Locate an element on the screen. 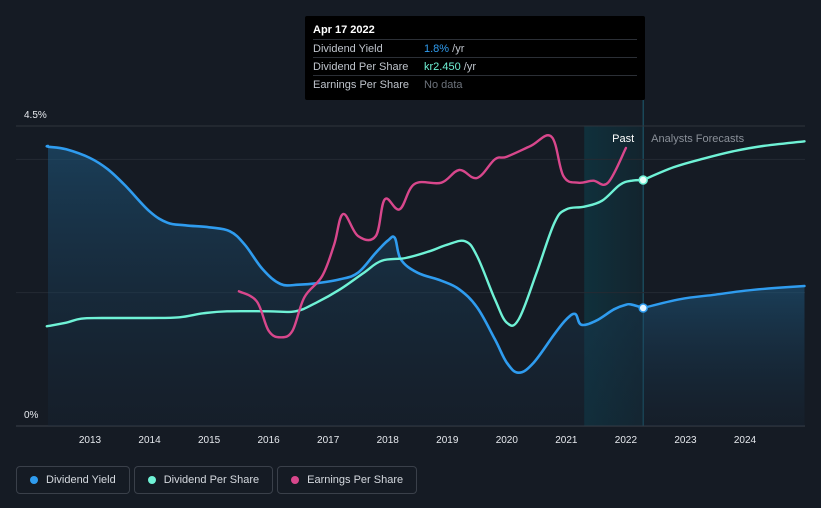 This screenshot has width=821, height=508. legend-dividend-yield: Dividend Yield is located at coordinates (73, 480).